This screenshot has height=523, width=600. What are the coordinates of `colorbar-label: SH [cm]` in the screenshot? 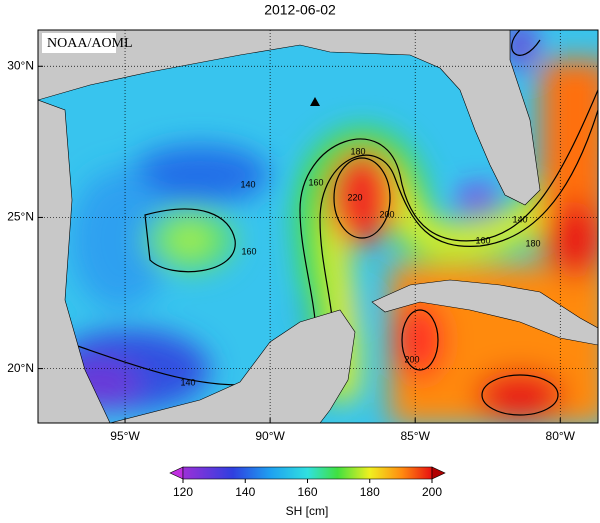 It's located at (307, 511).